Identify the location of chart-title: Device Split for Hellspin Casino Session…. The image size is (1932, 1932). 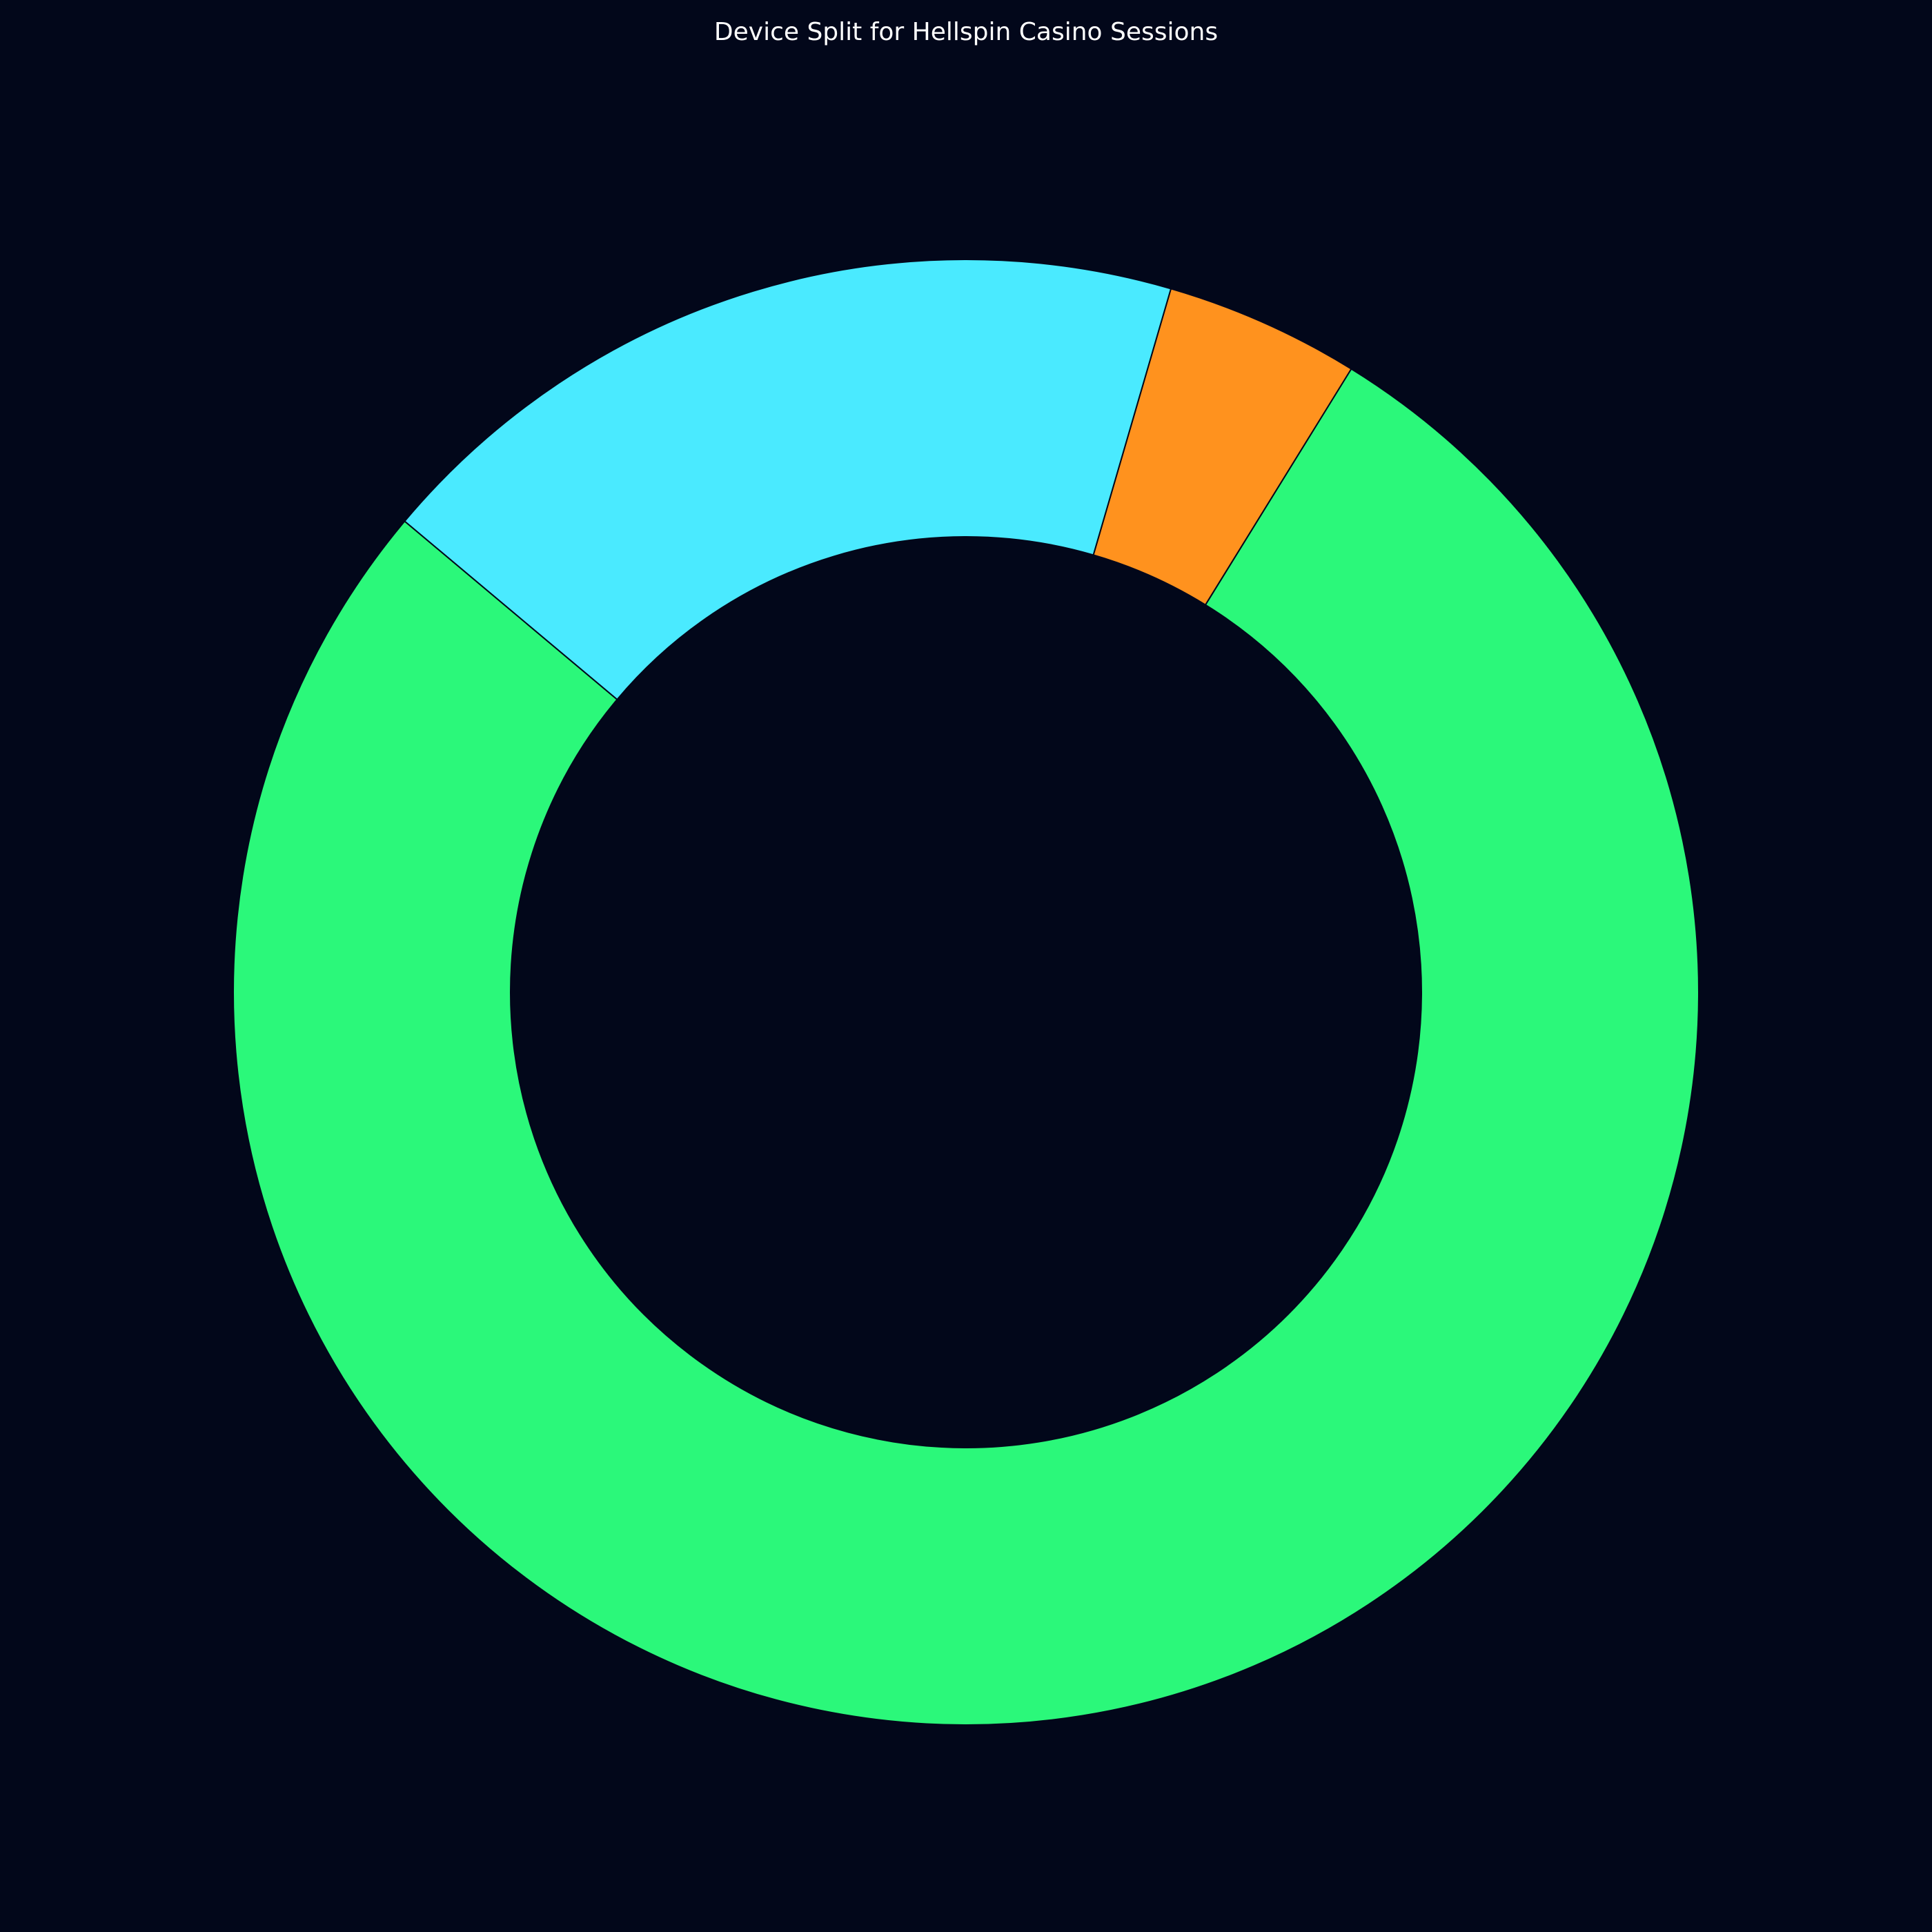
(966, 32).